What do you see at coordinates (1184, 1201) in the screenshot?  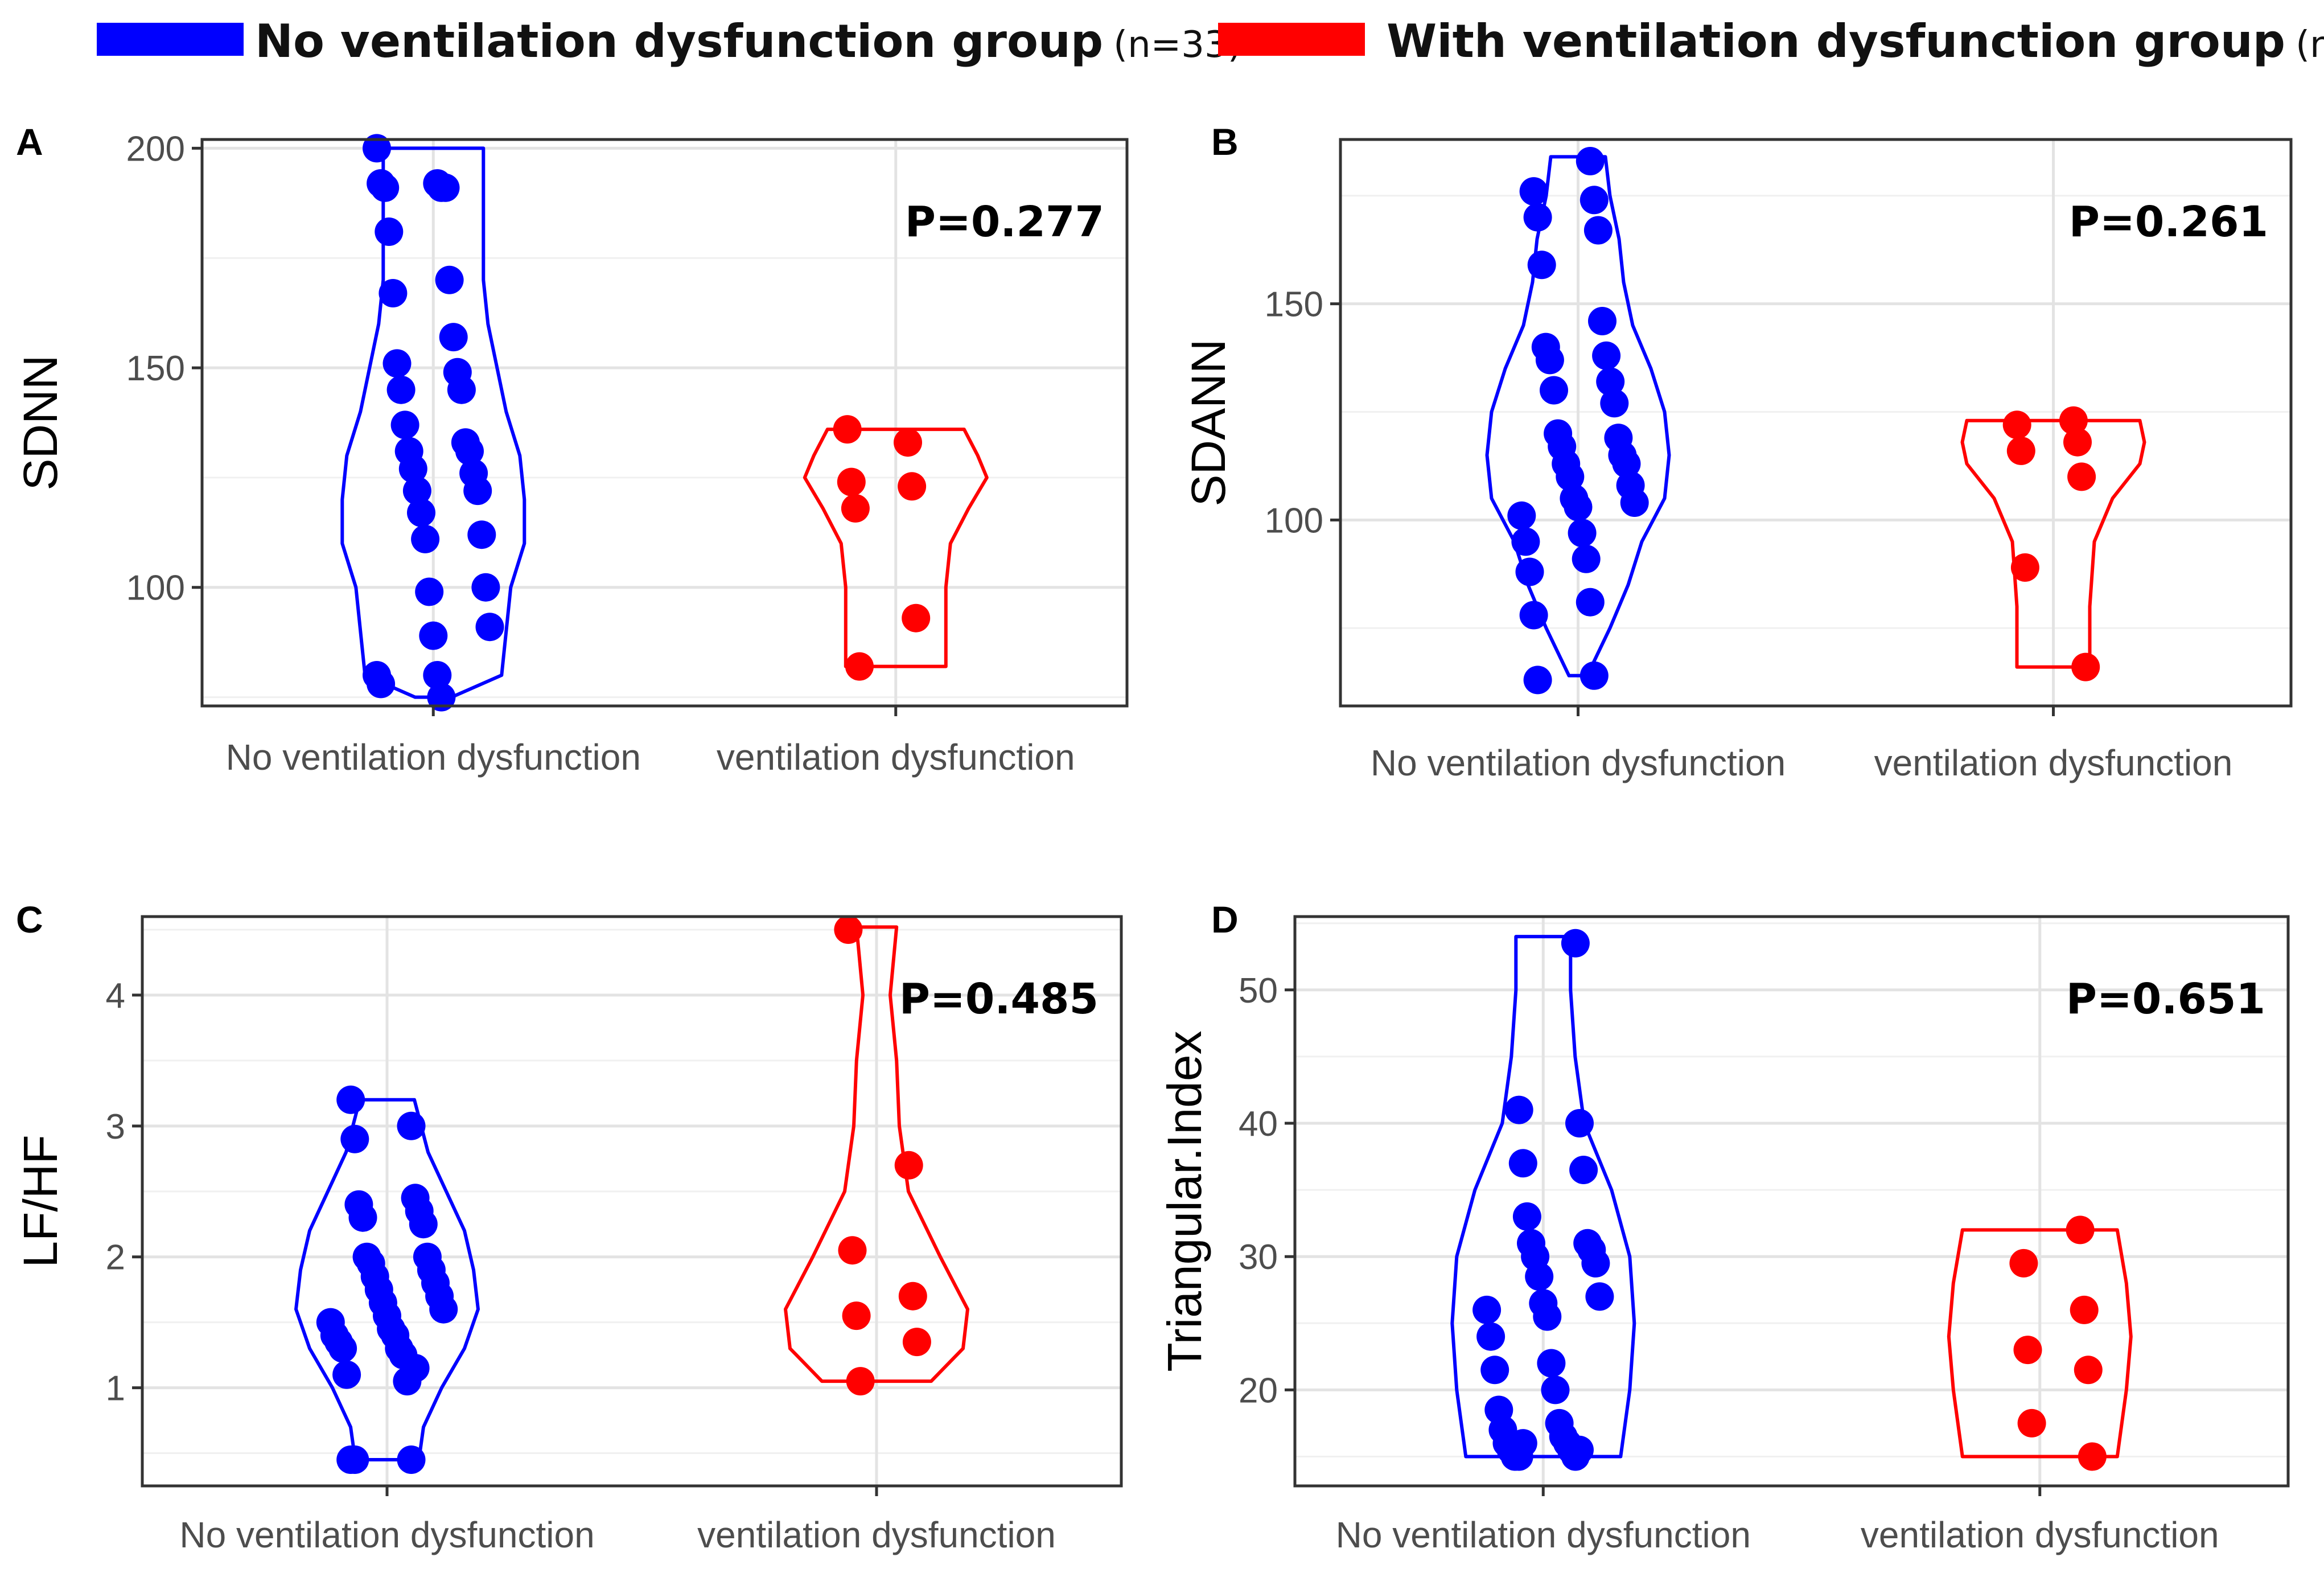 I see `y-axis-title: Triangular.Index` at bounding box center [1184, 1201].